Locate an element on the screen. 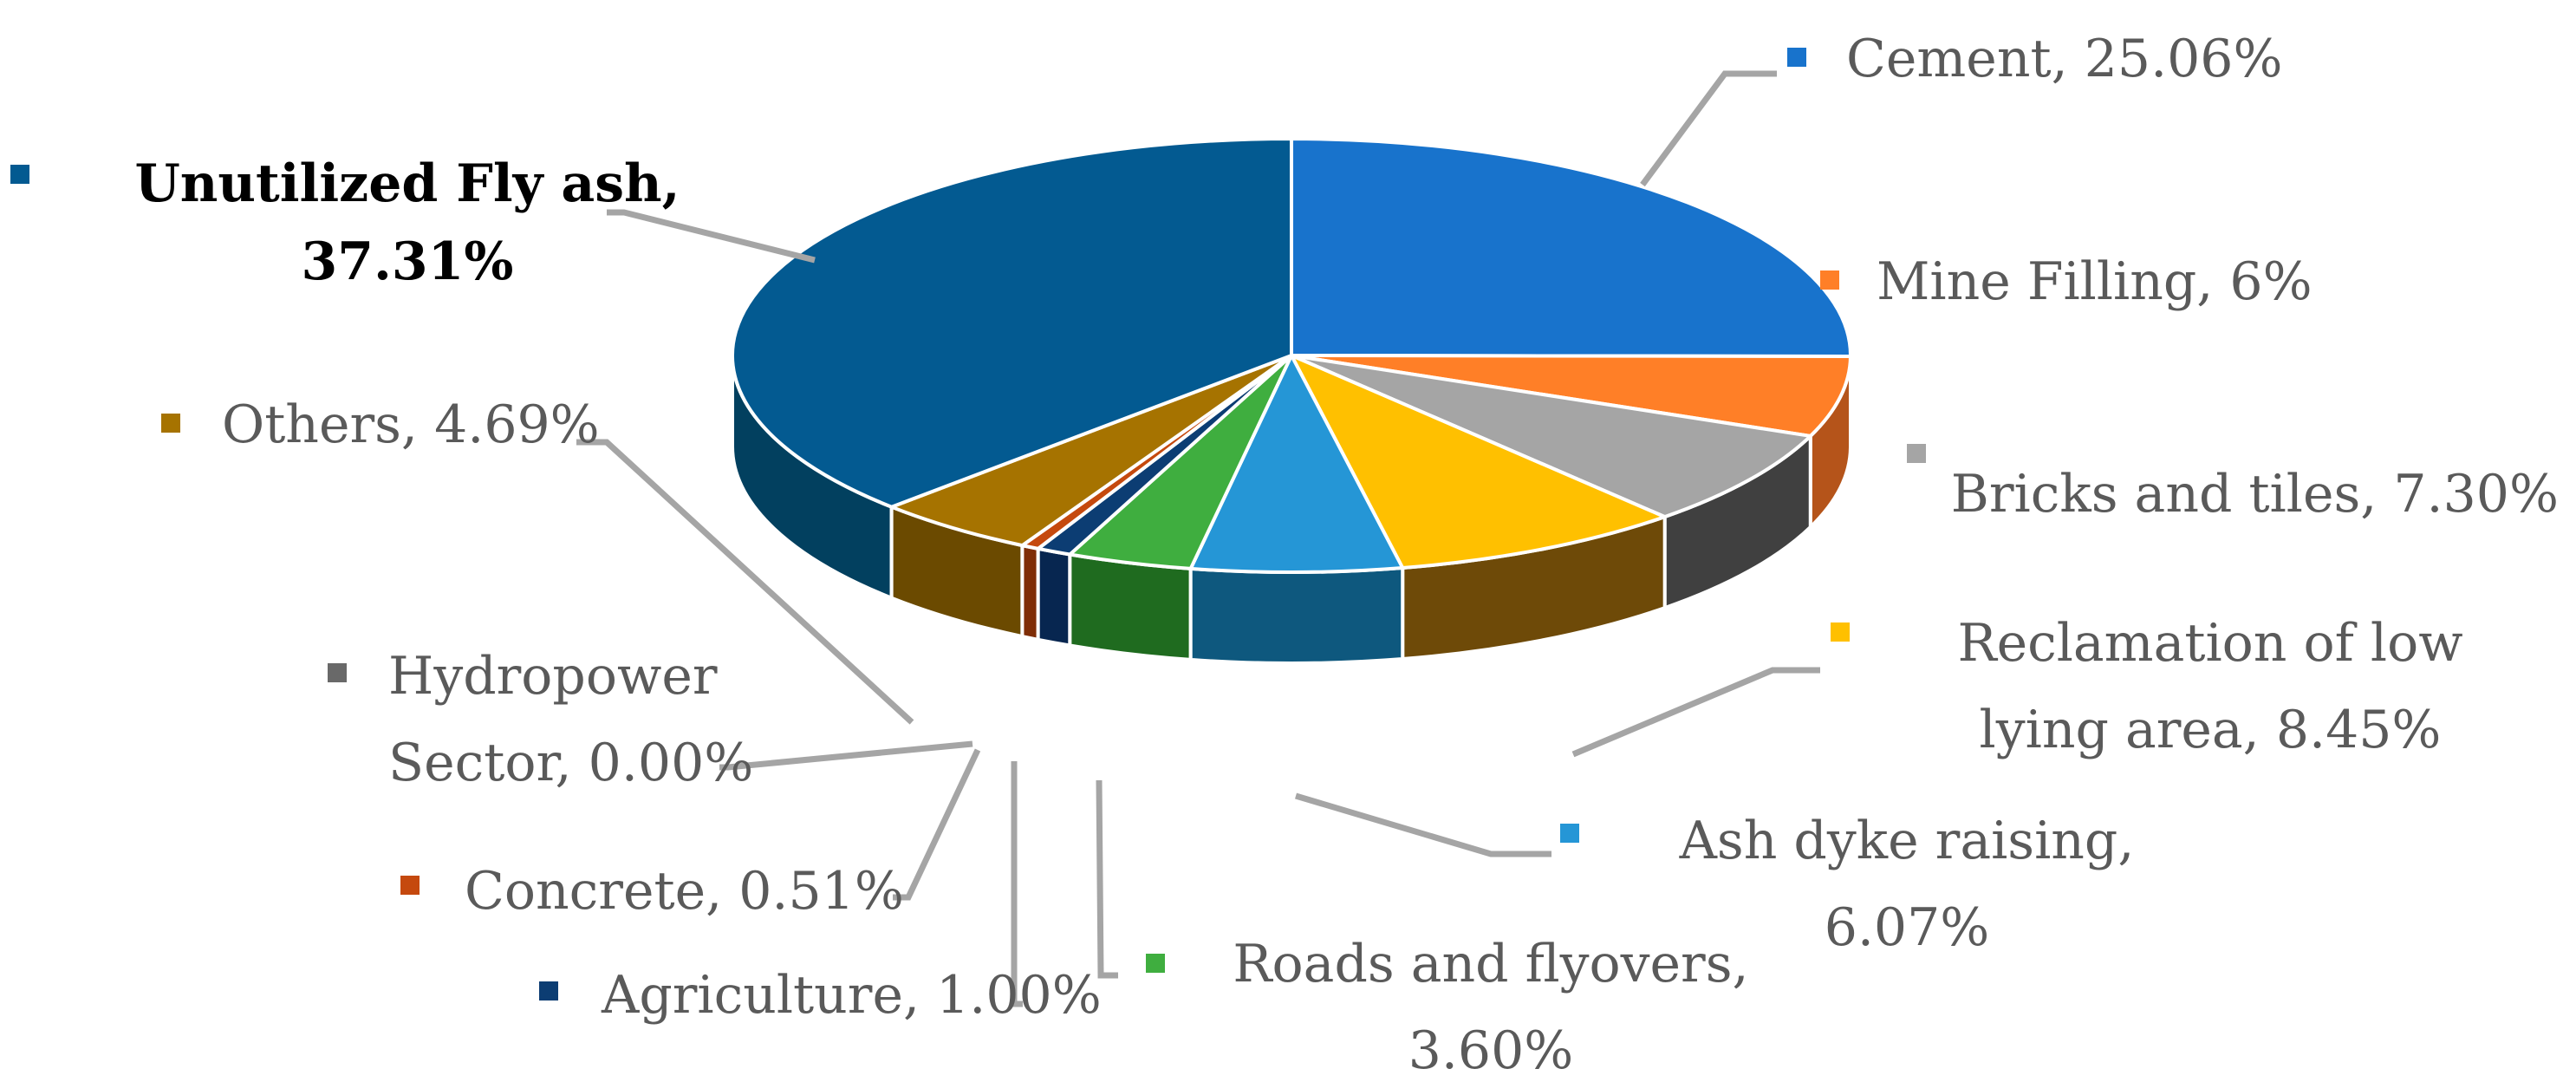 The height and width of the screenshot is (1082, 2576). slice-label-1: Mine Filling, 6% is located at coordinates (2095, 281).